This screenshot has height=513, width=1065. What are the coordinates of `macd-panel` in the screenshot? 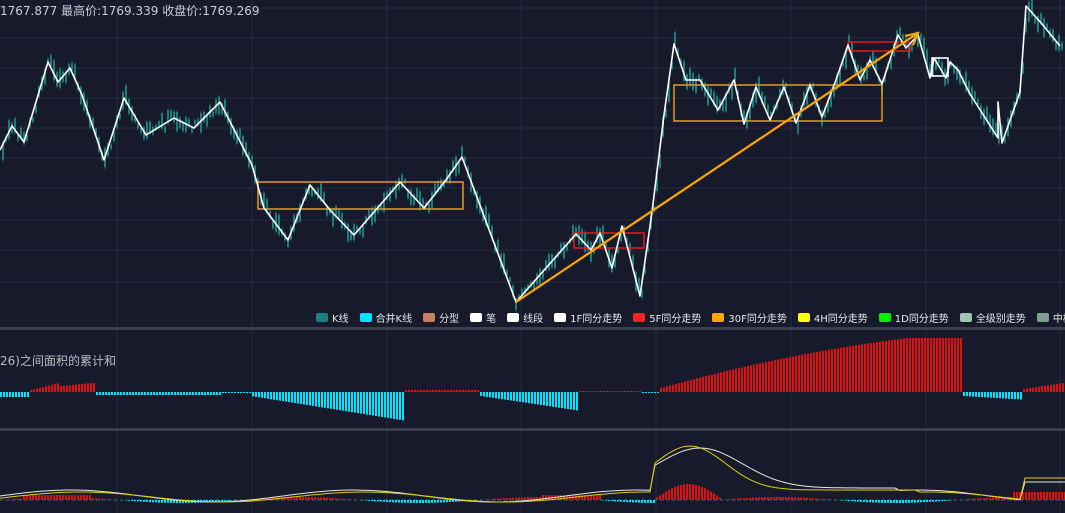 It's located at (532, 474).